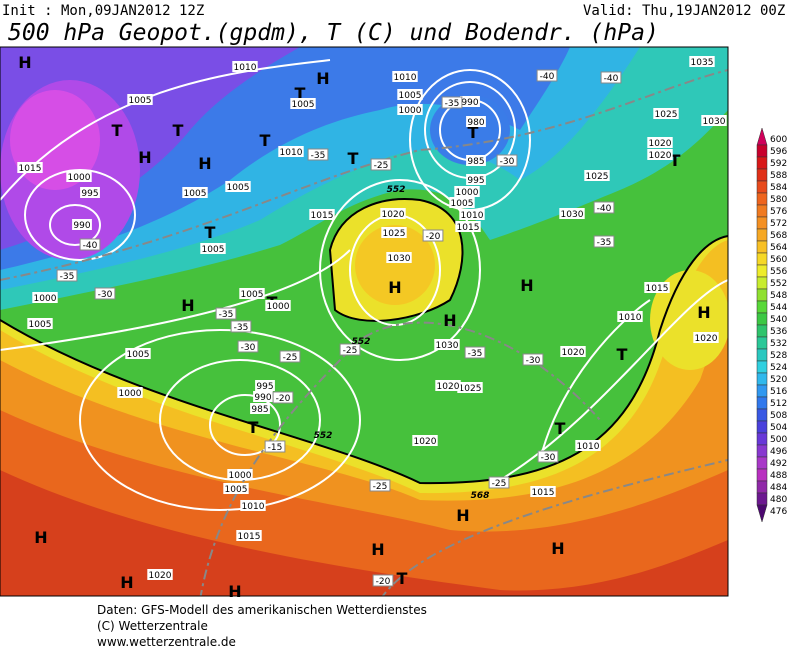 The image size is (790, 648). What do you see at coordinates (778, 200) in the screenshot?
I see `legend-label: 580` at bounding box center [778, 200].